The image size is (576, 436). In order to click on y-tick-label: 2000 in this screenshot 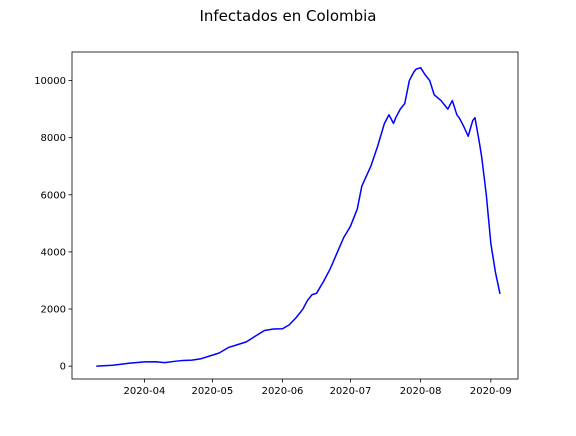, I will do `click(53, 310)`.